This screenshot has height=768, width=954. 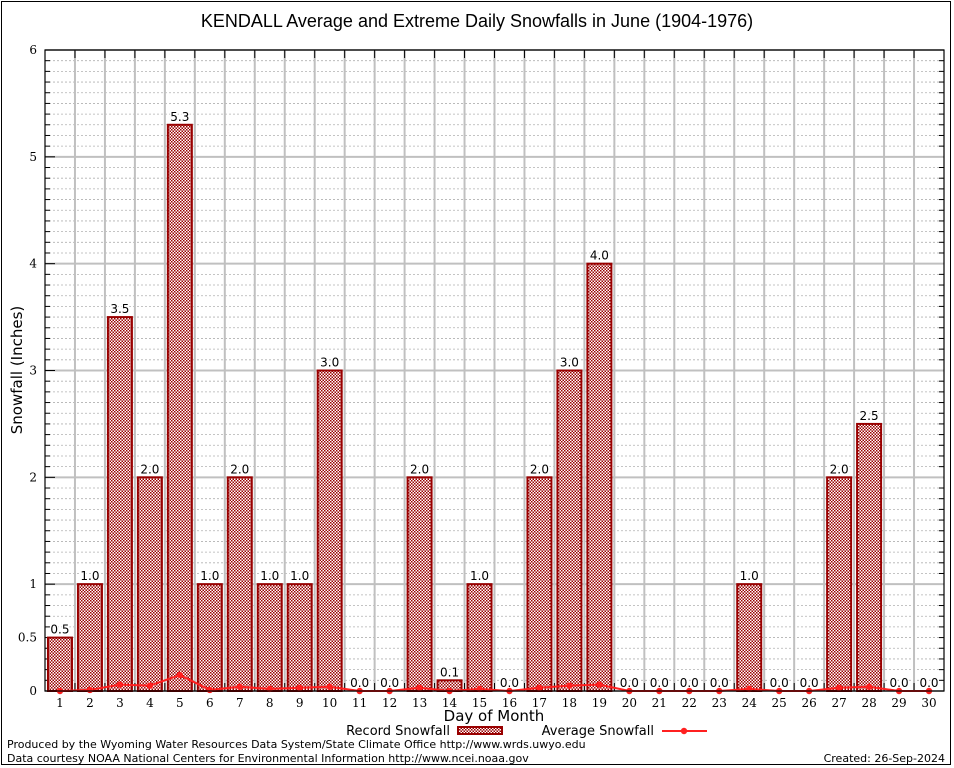 I want to click on bar-label-day-10: 3.0, so click(x=329, y=363).